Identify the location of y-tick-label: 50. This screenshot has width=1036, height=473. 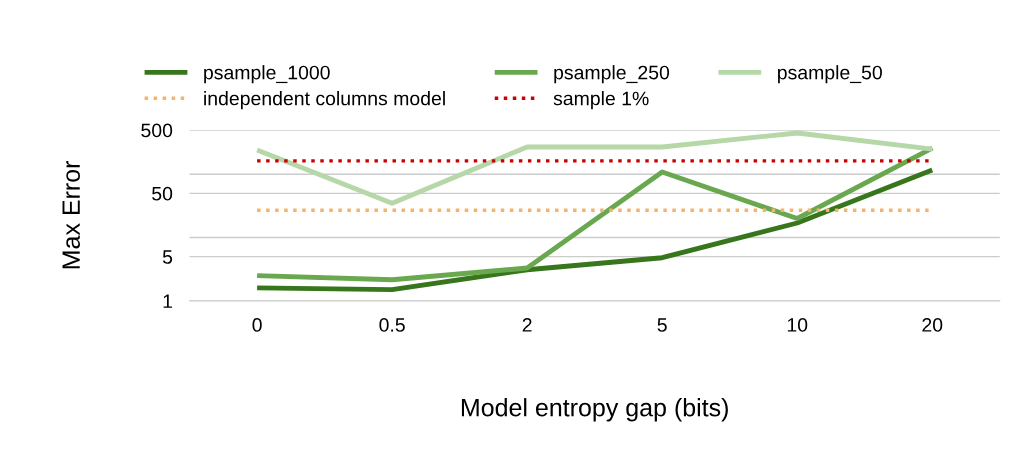
(162, 193).